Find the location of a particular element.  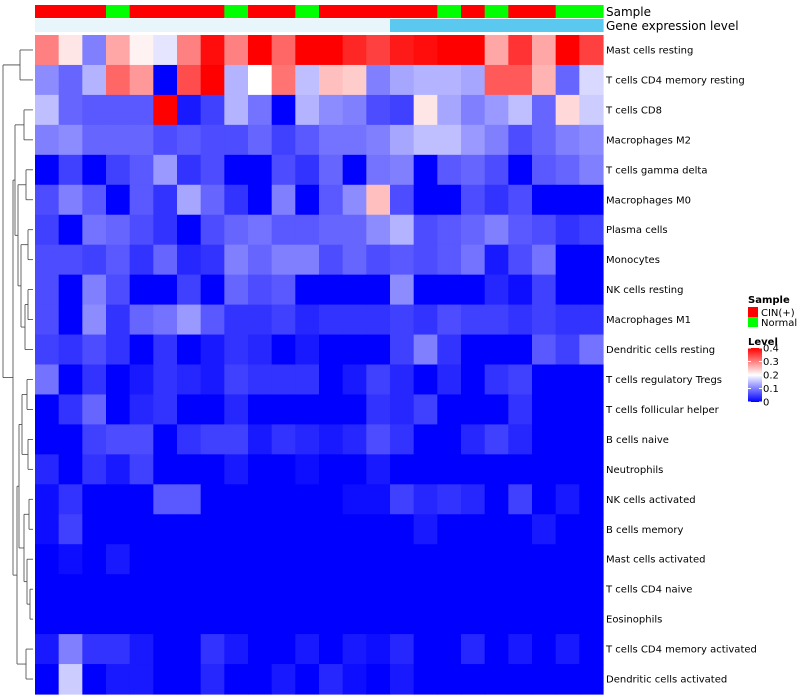

row-label: Mast cells activated is located at coordinates (655, 560).